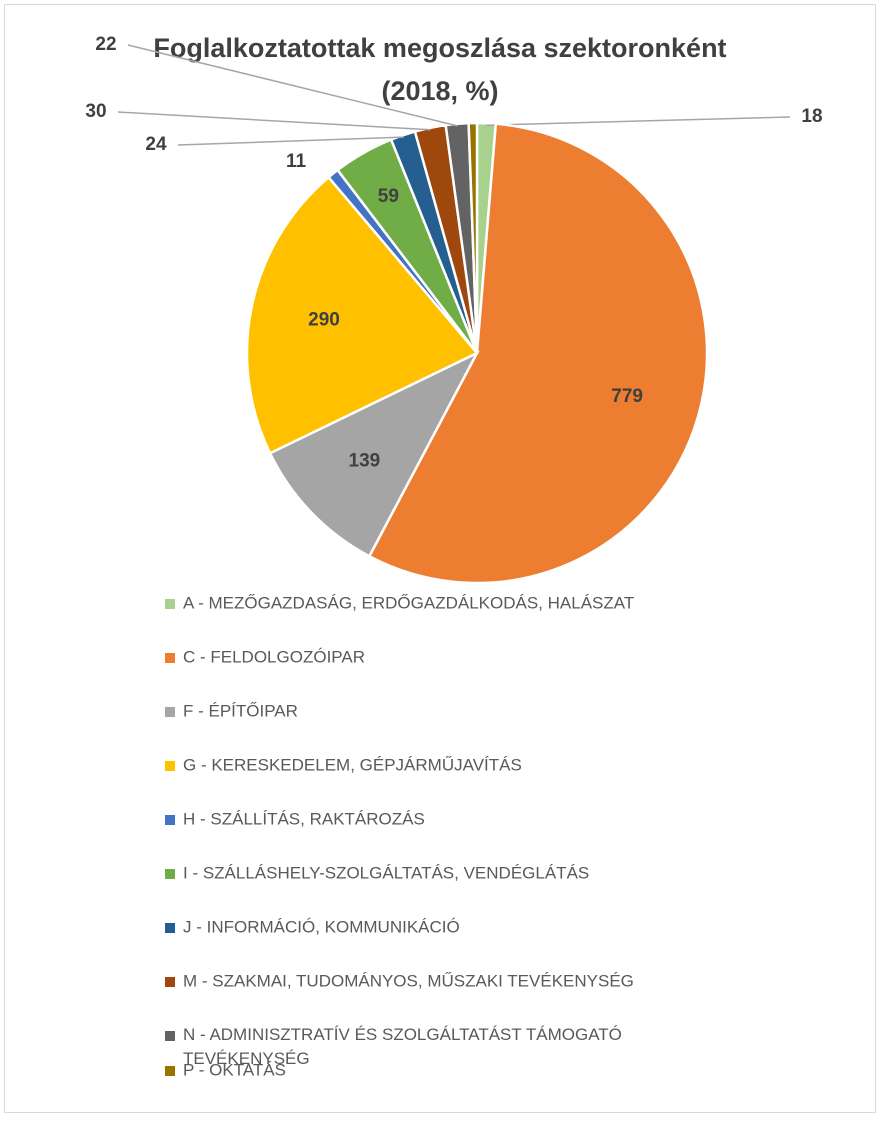 This screenshot has width=880, height=1122. What do you see at coordinates (388, 196) in the screenshot?
I see `data-label: 59` at bounding box center [388, 196].